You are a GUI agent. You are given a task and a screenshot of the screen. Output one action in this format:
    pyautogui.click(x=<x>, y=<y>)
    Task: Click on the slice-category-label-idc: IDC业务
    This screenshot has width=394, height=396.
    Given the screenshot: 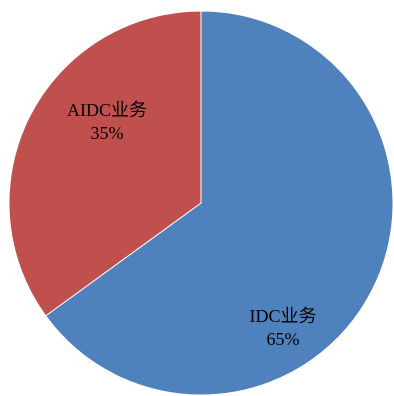 What is the action you would take?
    pyautogui.click(x=283, y=316)
    